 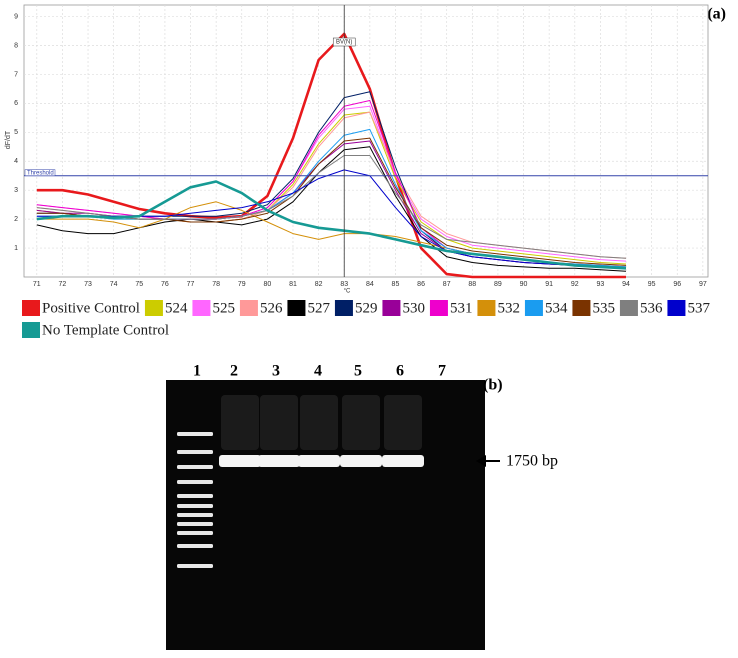 I want to click on legend-item: 531, so click(x=451, y=308).